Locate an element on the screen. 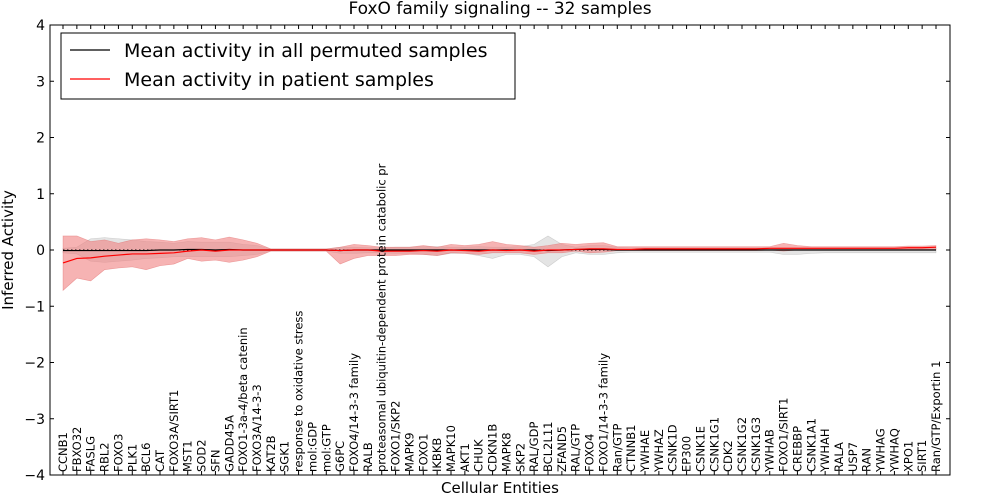 This screenshot has height=500, width=1000. x-label-ywhag: YWHAG is located at coordinates (881, 450).